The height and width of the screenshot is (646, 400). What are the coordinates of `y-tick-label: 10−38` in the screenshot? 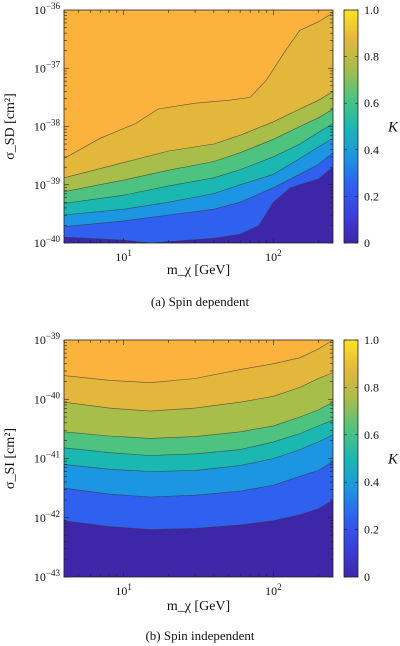 It's located at (47, 126).